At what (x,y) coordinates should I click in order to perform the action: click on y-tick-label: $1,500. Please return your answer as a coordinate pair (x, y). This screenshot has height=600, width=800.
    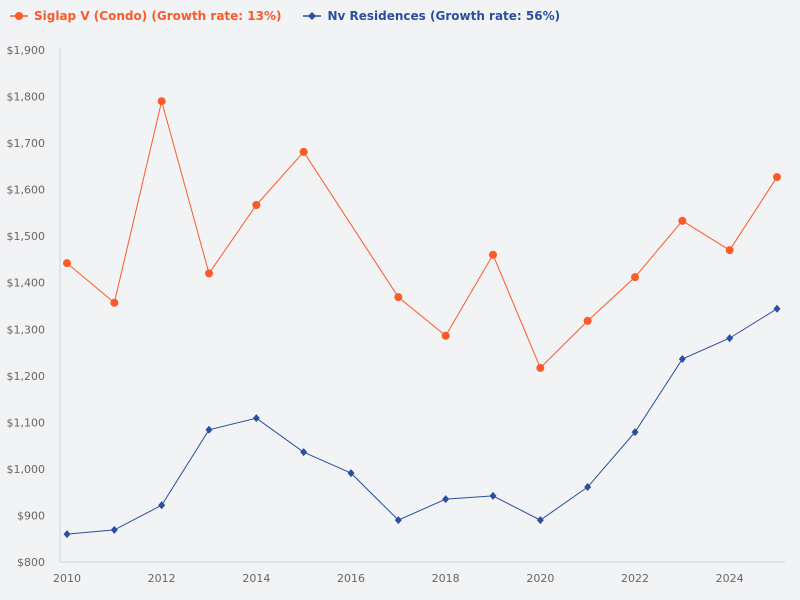
    Looking at the image, I should click on (26, 236).